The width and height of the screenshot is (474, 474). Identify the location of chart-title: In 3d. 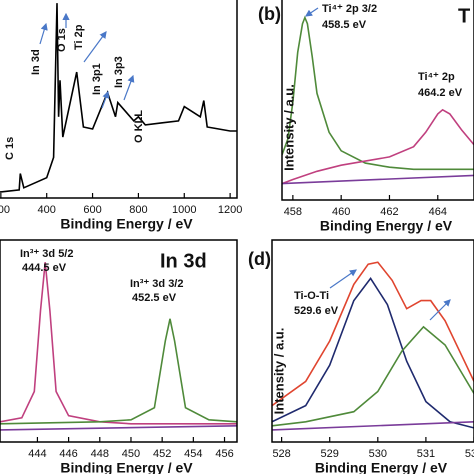
(183, 261).